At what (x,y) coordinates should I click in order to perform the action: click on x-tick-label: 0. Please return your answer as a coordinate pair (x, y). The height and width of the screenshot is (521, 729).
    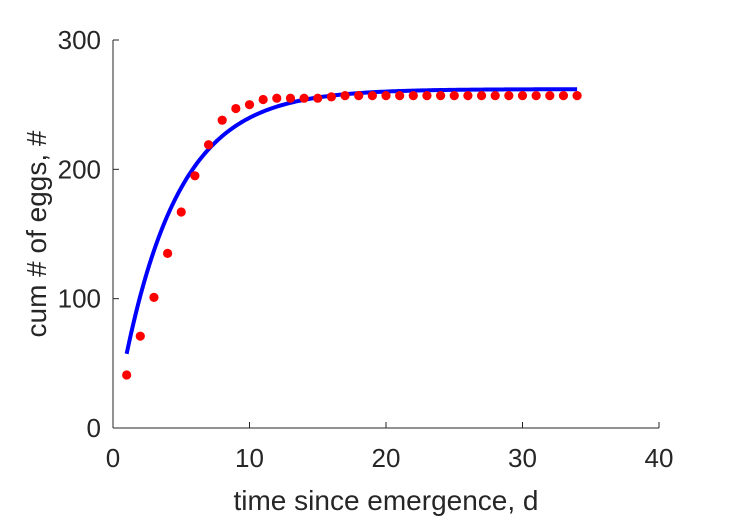
    Looking at the image, I should click on (113, 458).